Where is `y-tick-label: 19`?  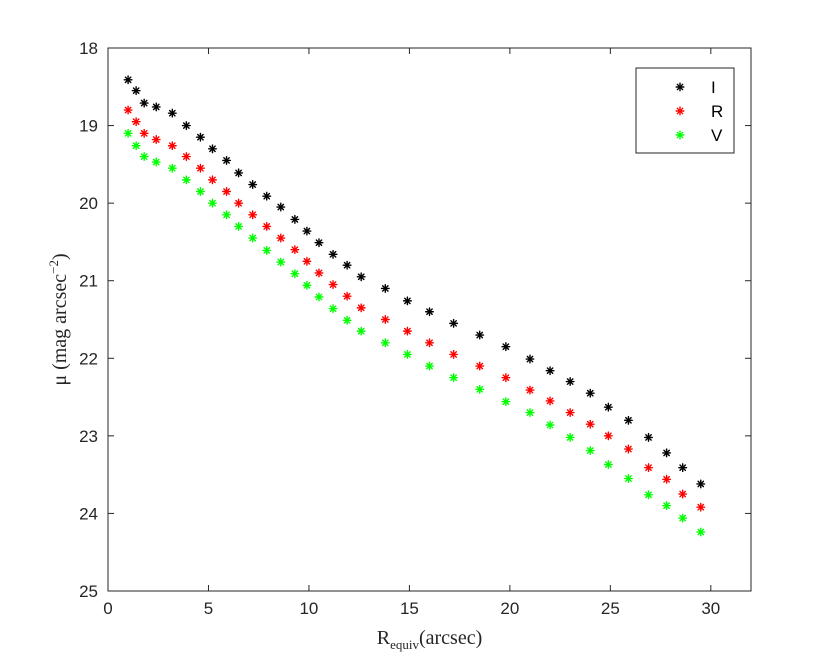
y-tick-label: 19 is located at coordinates (88, 126).